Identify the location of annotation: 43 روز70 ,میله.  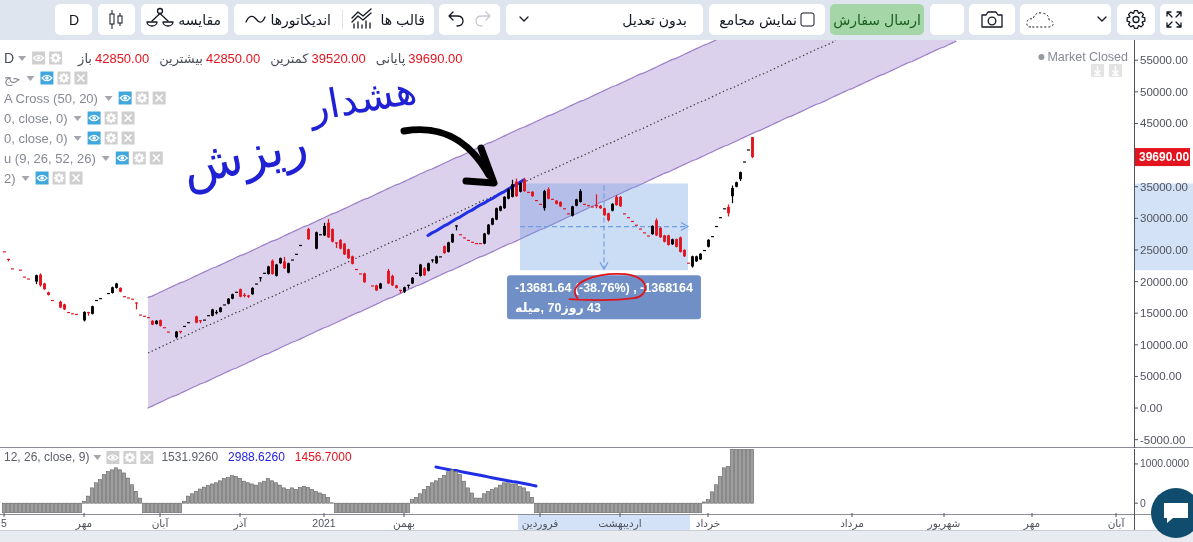
(558, 308).